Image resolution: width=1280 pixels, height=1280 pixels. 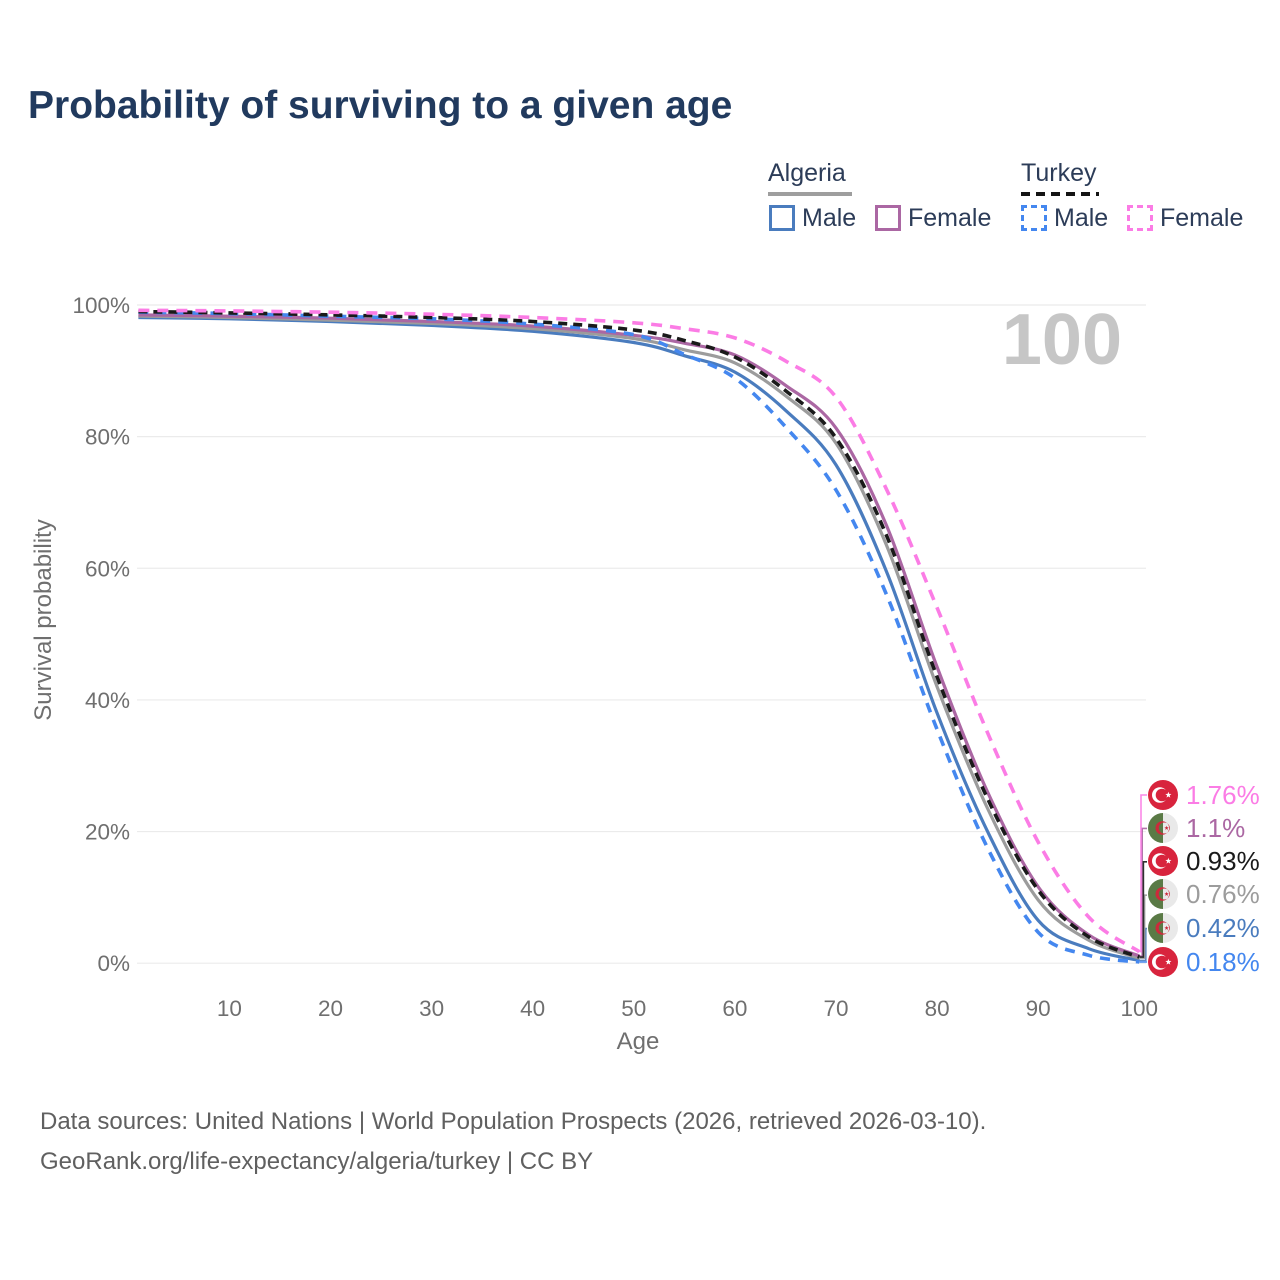 What do you see at coordinates (807, 173) in the screenshot?
I see `legend-group-algeria: Algeria` at bounding box center [807, 173].